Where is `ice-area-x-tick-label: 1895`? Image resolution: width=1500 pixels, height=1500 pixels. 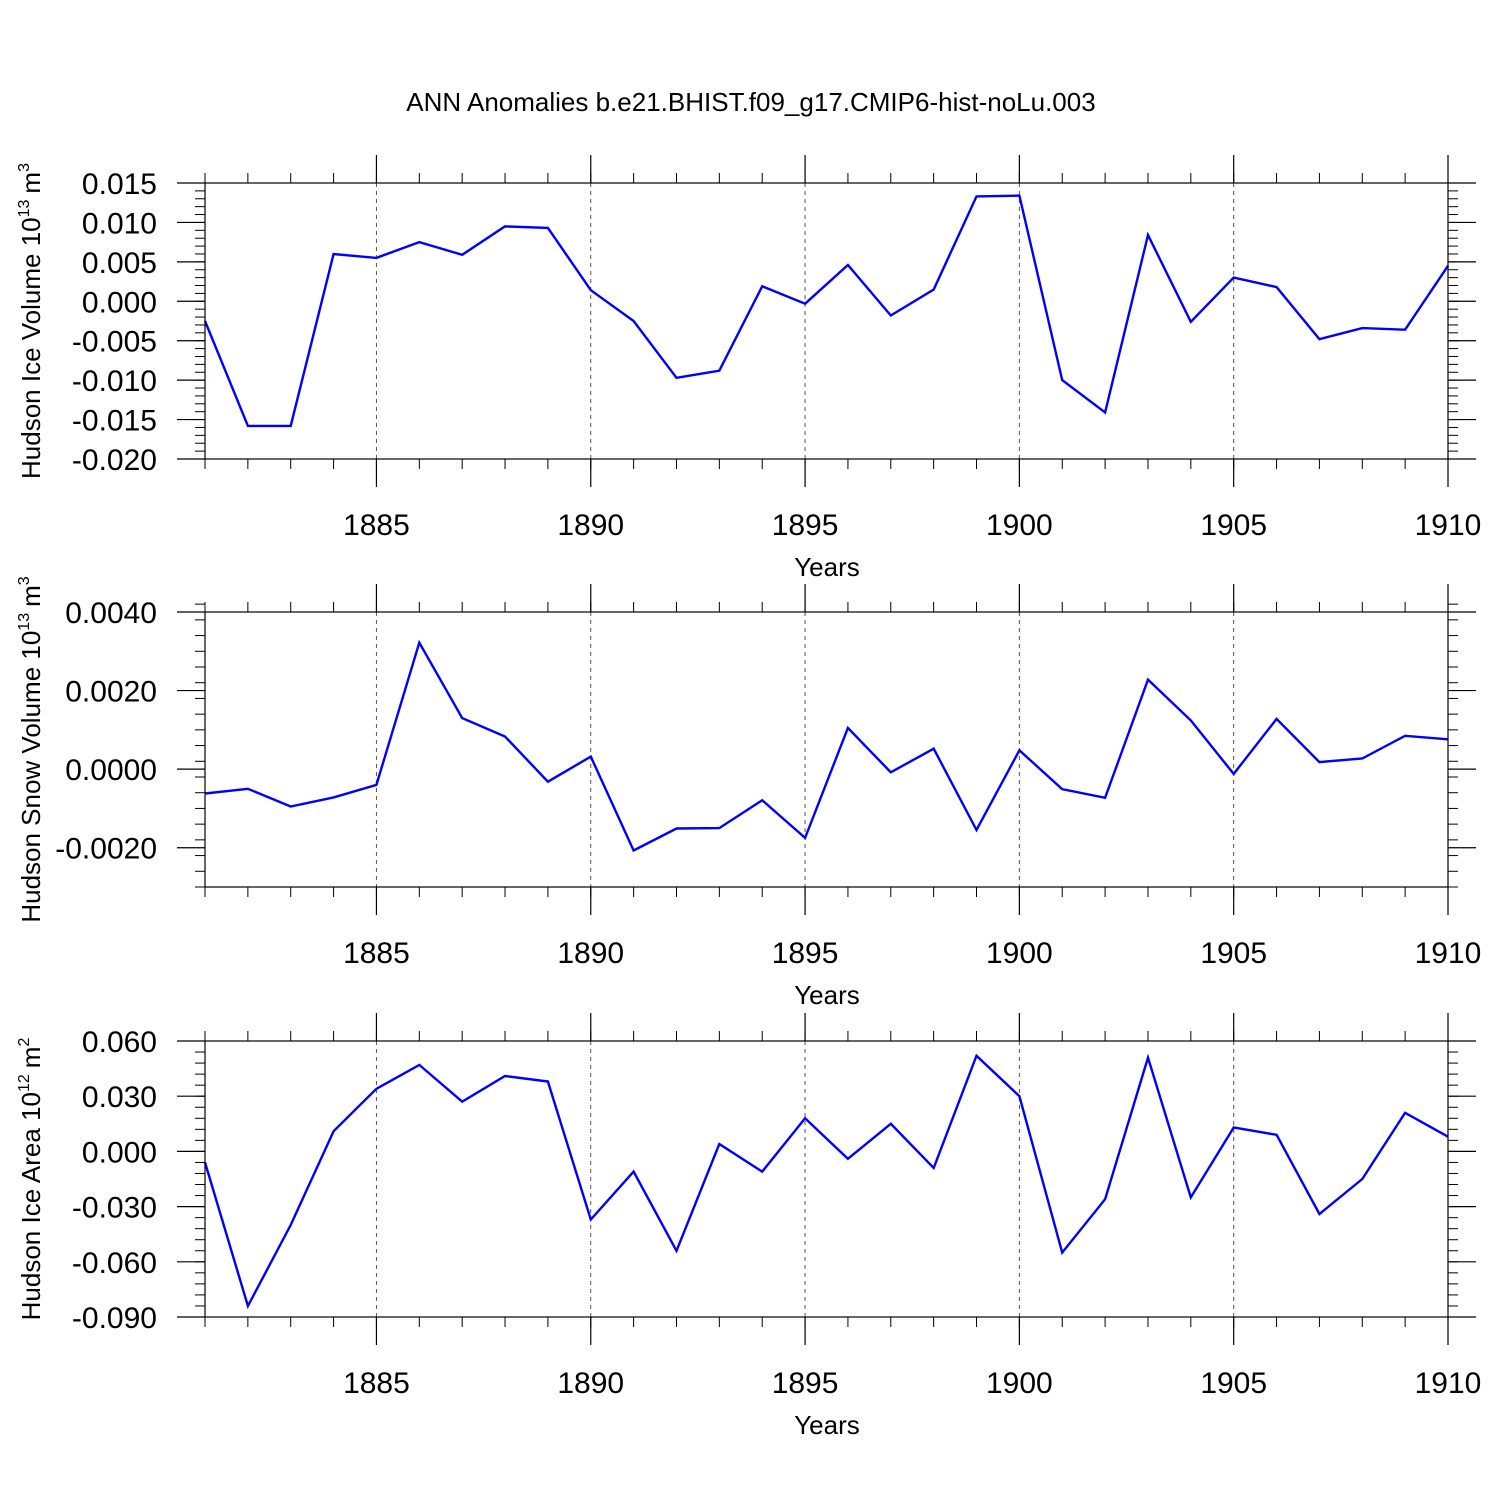
ice-area-x-tick-label: 1895 is located at coordinates (805, 1383).